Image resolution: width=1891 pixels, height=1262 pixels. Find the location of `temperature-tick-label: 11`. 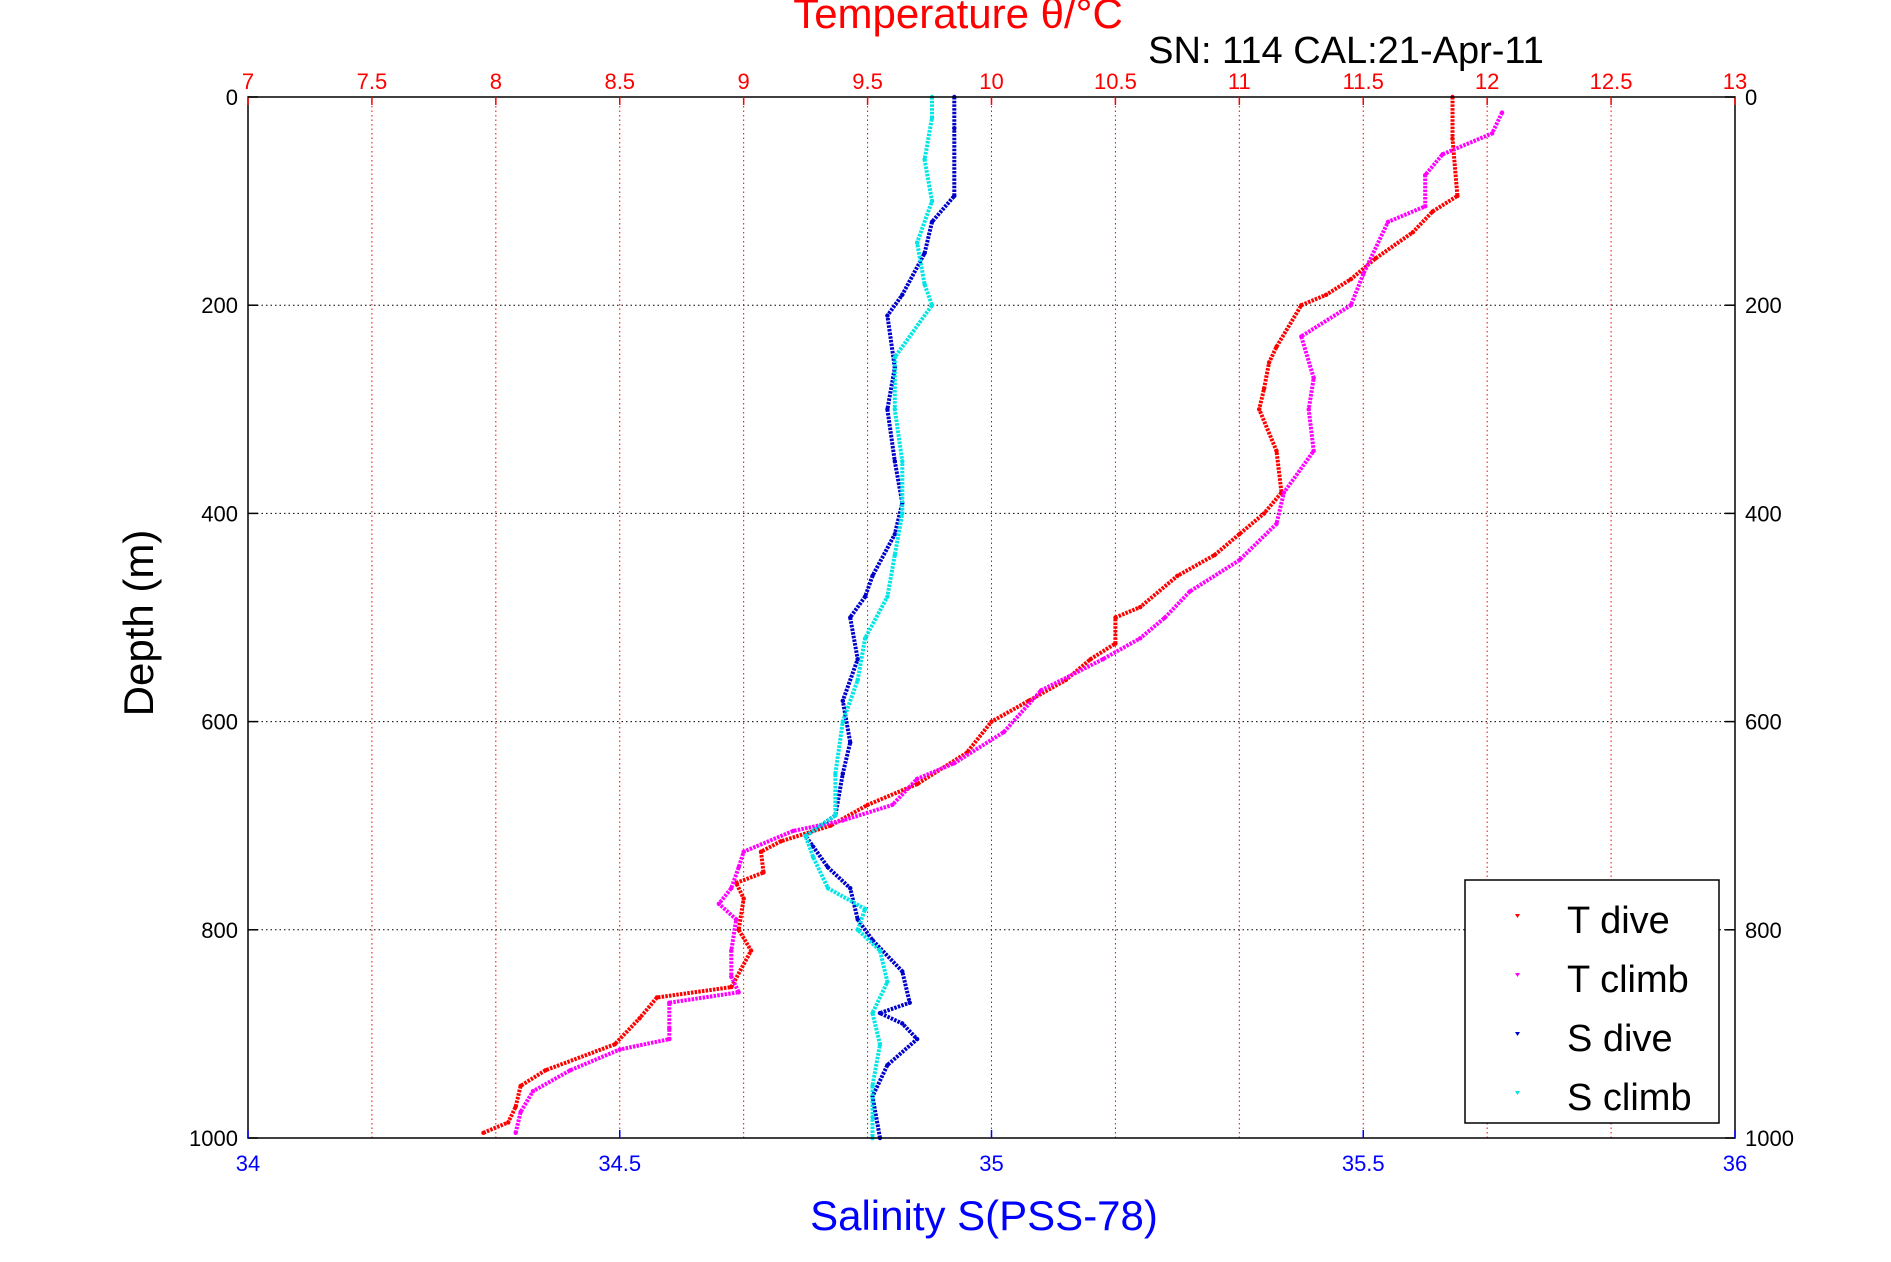

temperature-tick-label: 11 is located at coordinates (1239, 81).